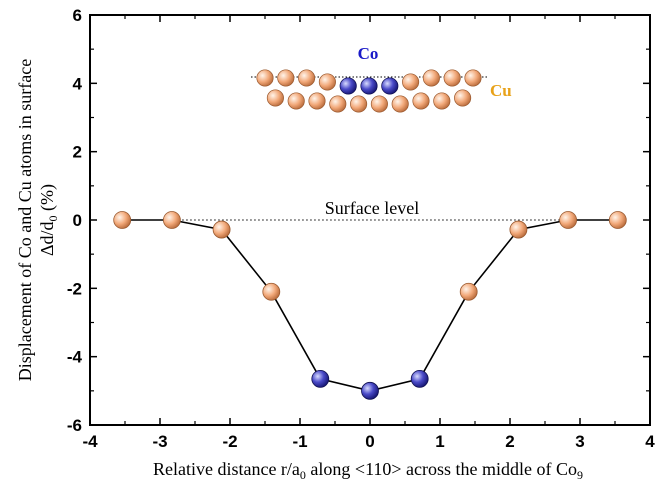  What do you see at coordinates (77, 220) in the screenshot?
I see `y-tick-label: 0` at bounding box center [77, 220].